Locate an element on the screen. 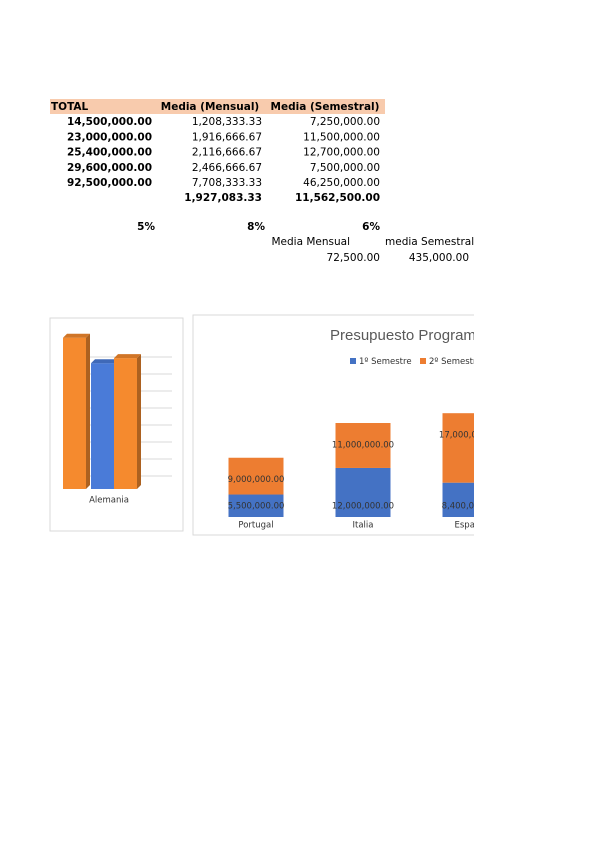 Image resolution: width=599 pixels, height=848 pixels. cell: 1,916,666.67 is located at coordinates (227, 137).